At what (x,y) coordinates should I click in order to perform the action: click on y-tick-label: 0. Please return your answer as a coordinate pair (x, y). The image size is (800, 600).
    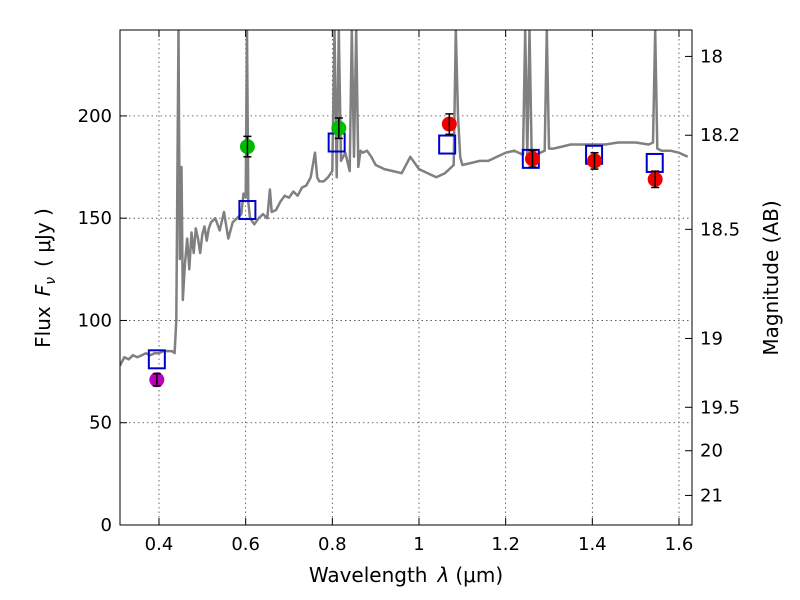
    Looking at the image, I should click on (106, 525).